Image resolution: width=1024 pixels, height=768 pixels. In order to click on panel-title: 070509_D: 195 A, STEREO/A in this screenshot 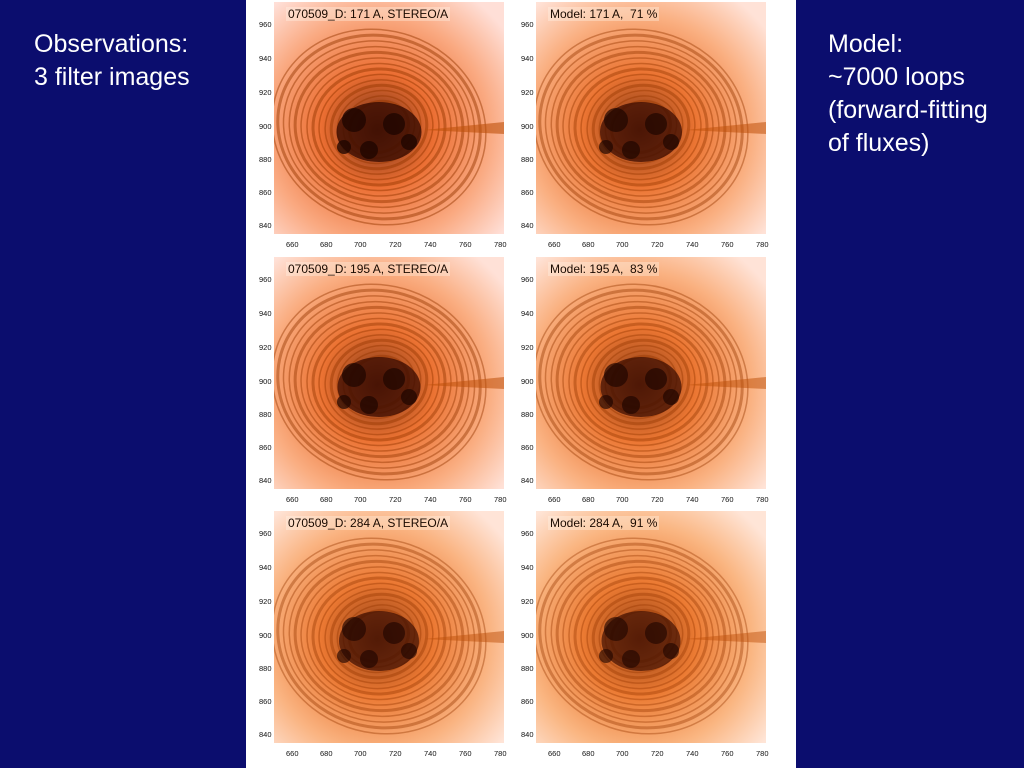, I will do `click(368, 269)`.